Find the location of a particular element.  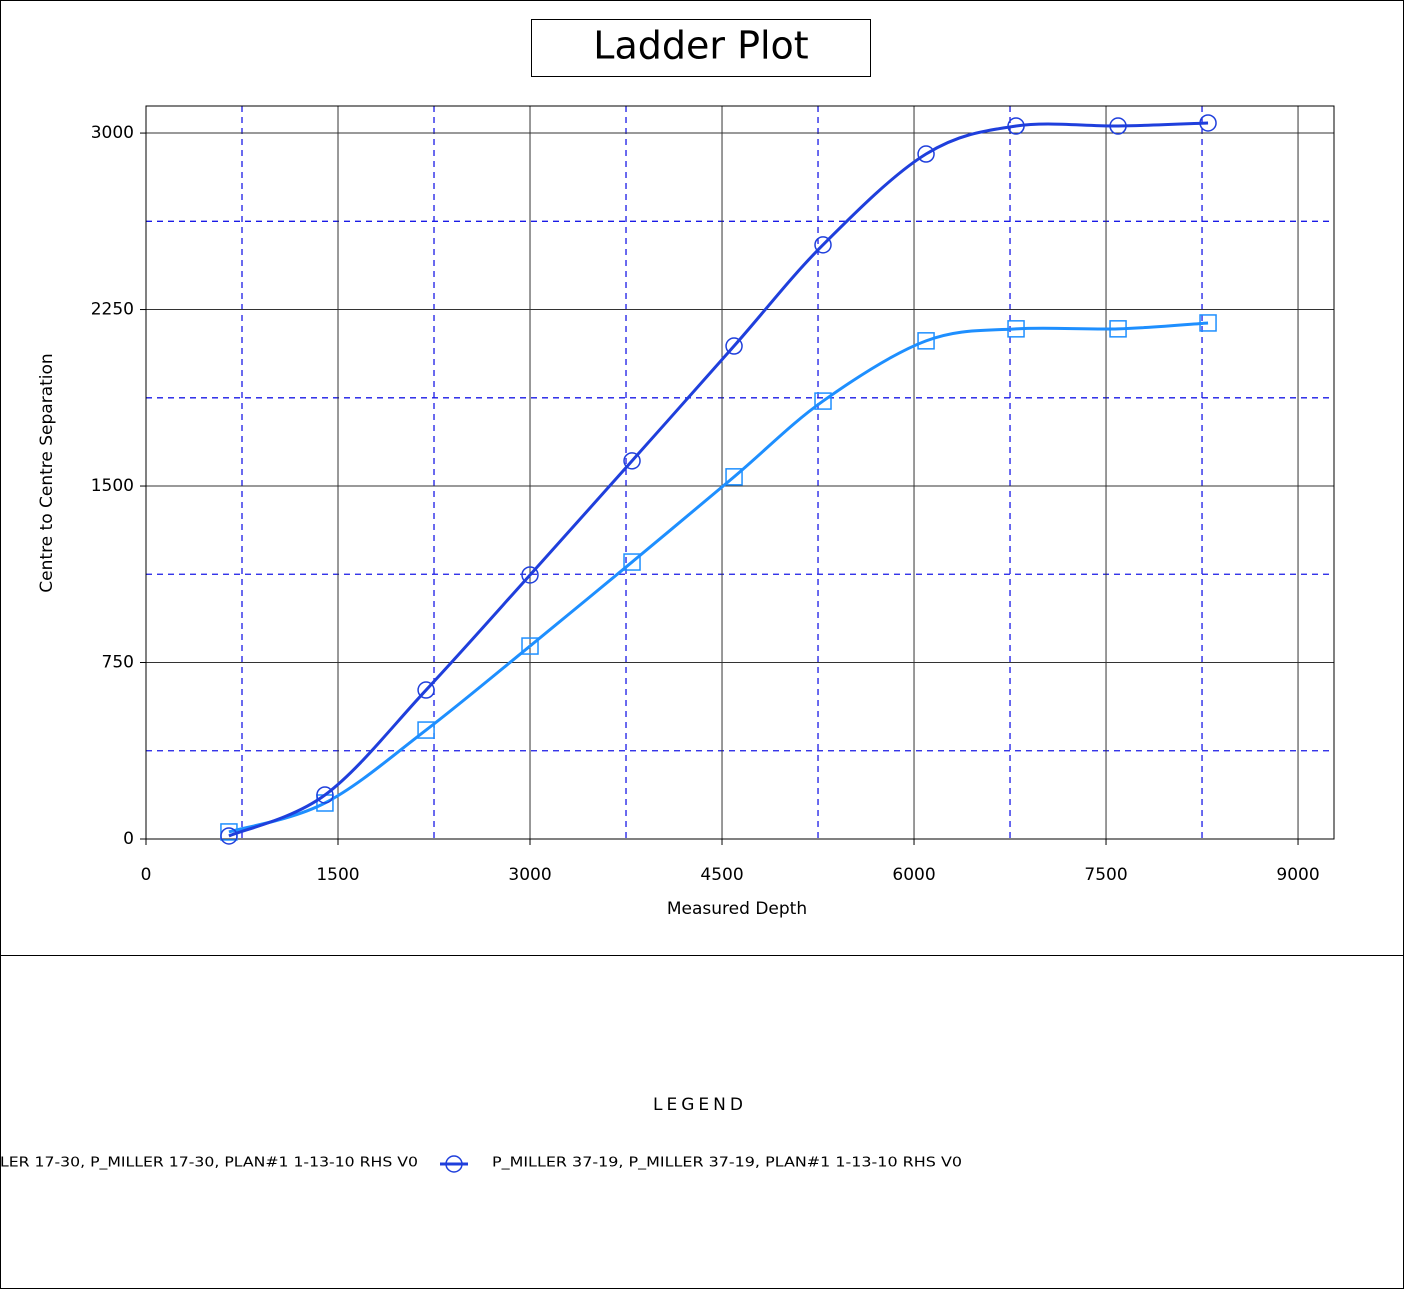

x-tick-label: 9000 is located at coordinates (1297, 875).